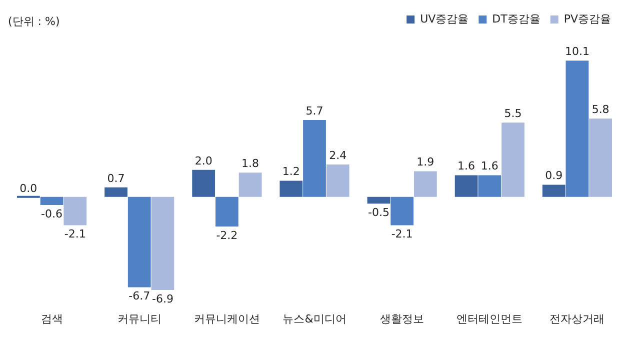  I want to click on data-label: 2.4, so click(338, 155).